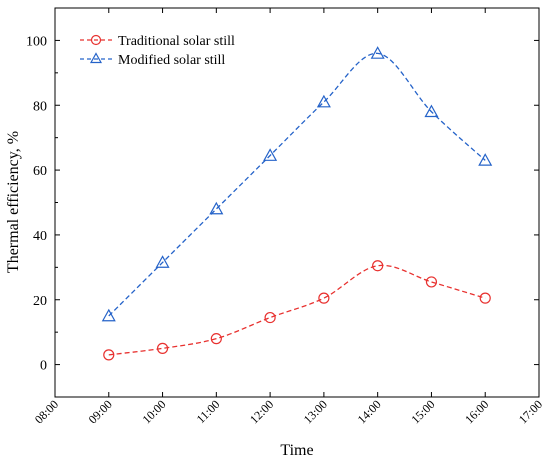 This screenshot has height=466, width=550. I want to click on y-tick-label: 100, so click(36, 41).